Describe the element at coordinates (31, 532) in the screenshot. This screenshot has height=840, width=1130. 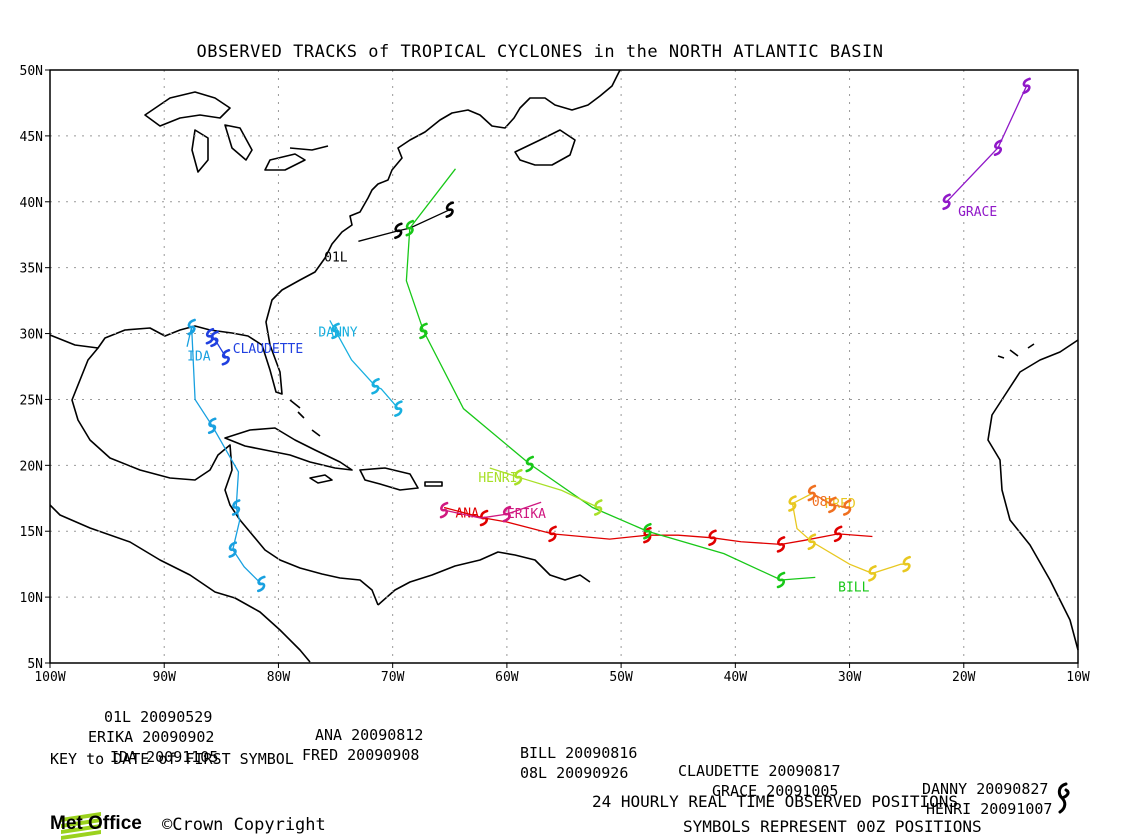
I see `lat-tick-label: 15N` at that location.